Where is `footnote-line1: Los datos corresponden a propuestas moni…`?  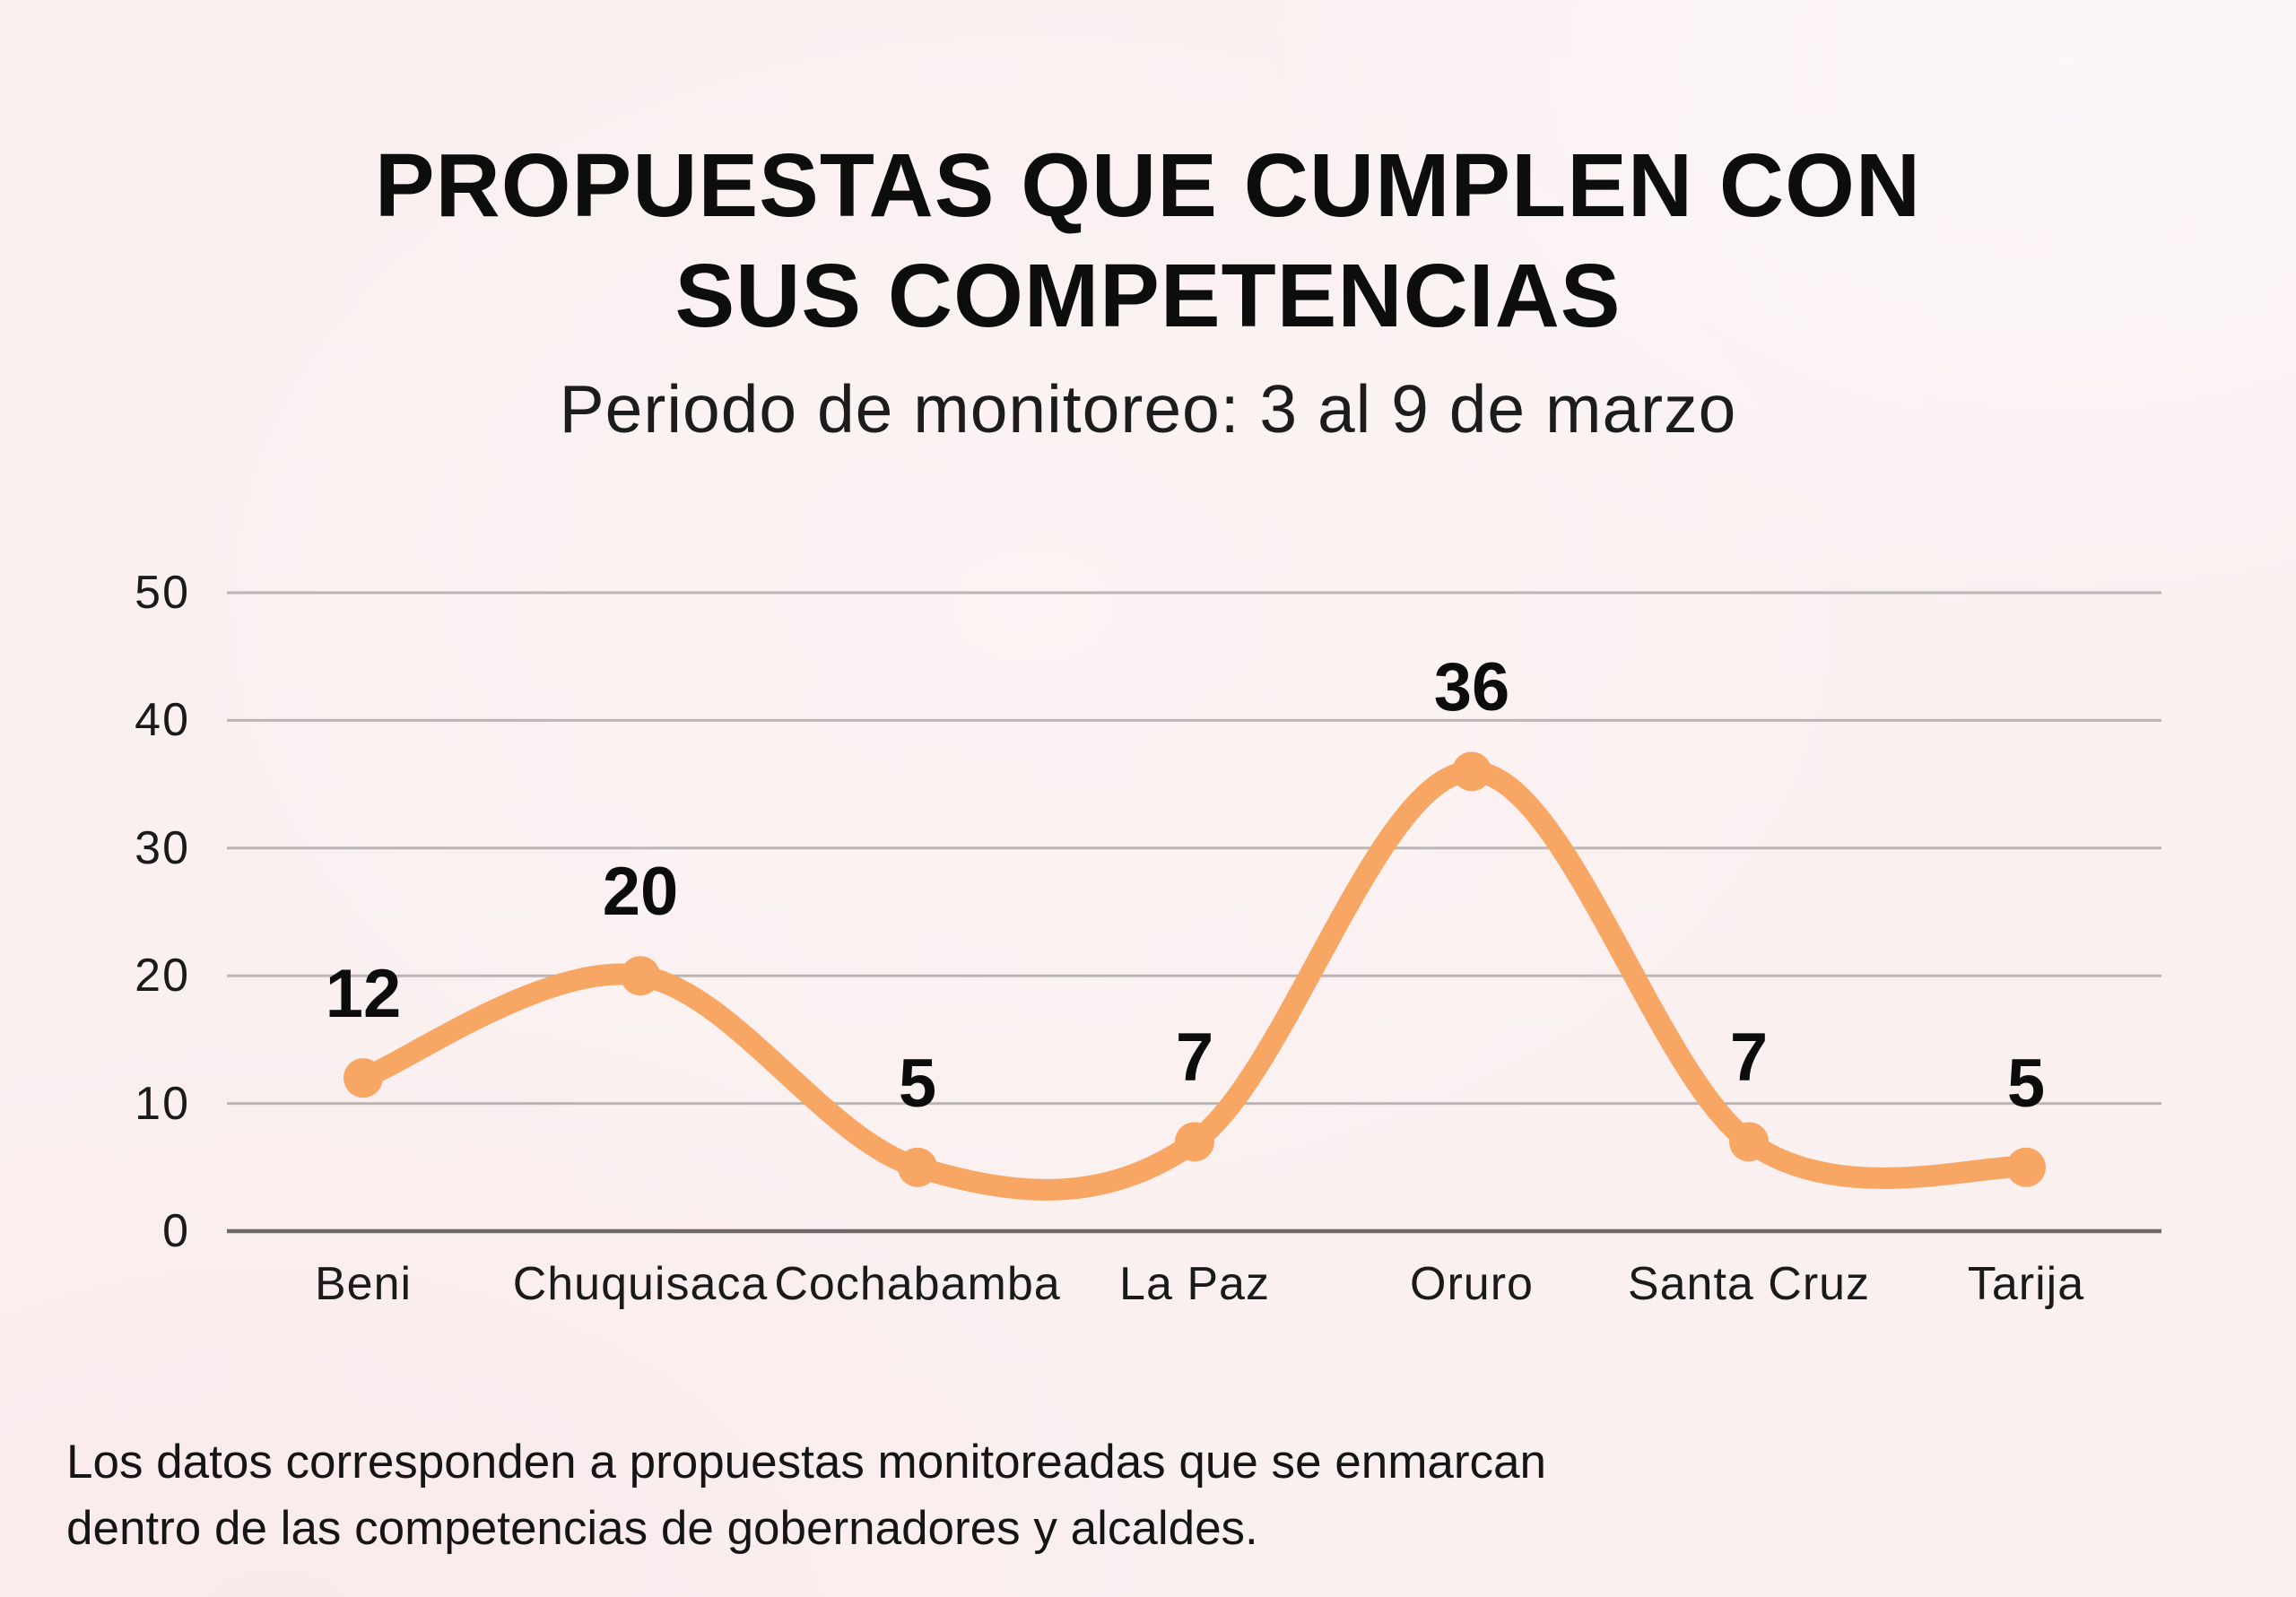 footnote-line1: Los datos corresponden a propuestas moni… is located at coordinates (806, 1462).